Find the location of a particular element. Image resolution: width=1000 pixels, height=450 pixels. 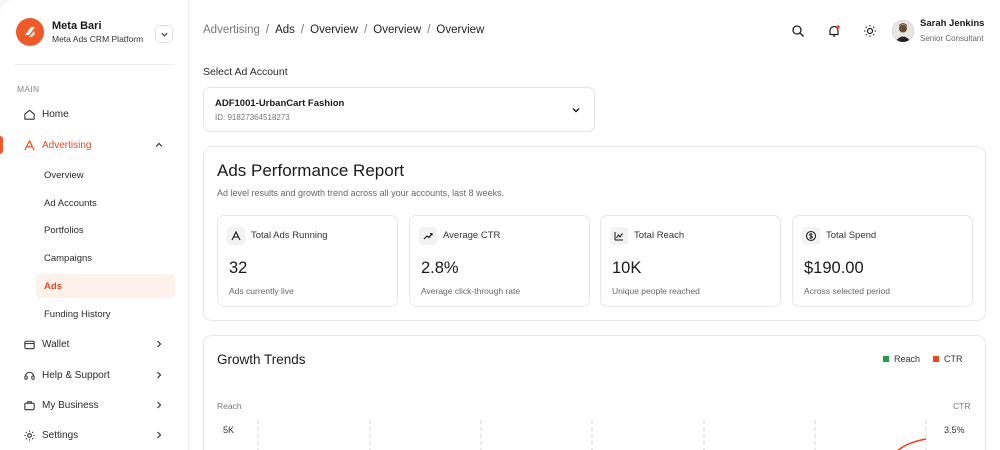

sidebar-item-settings: Settings is located at coordinates (94, 435).